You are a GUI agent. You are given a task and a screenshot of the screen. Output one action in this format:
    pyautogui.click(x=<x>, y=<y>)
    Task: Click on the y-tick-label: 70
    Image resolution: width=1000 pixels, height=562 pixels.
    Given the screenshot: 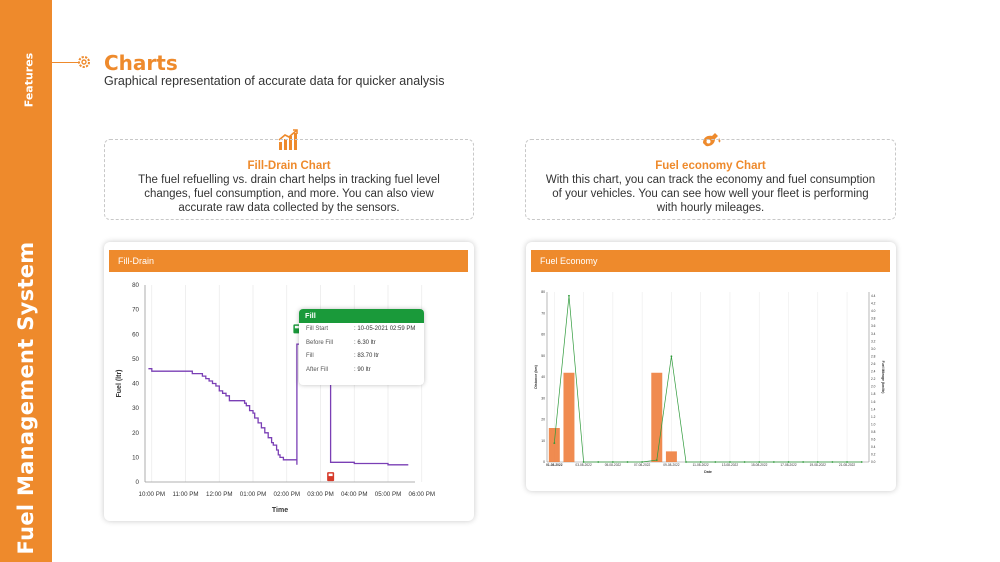 What is the action you would take?
    pyautogui.click(x=135, y=310)
    